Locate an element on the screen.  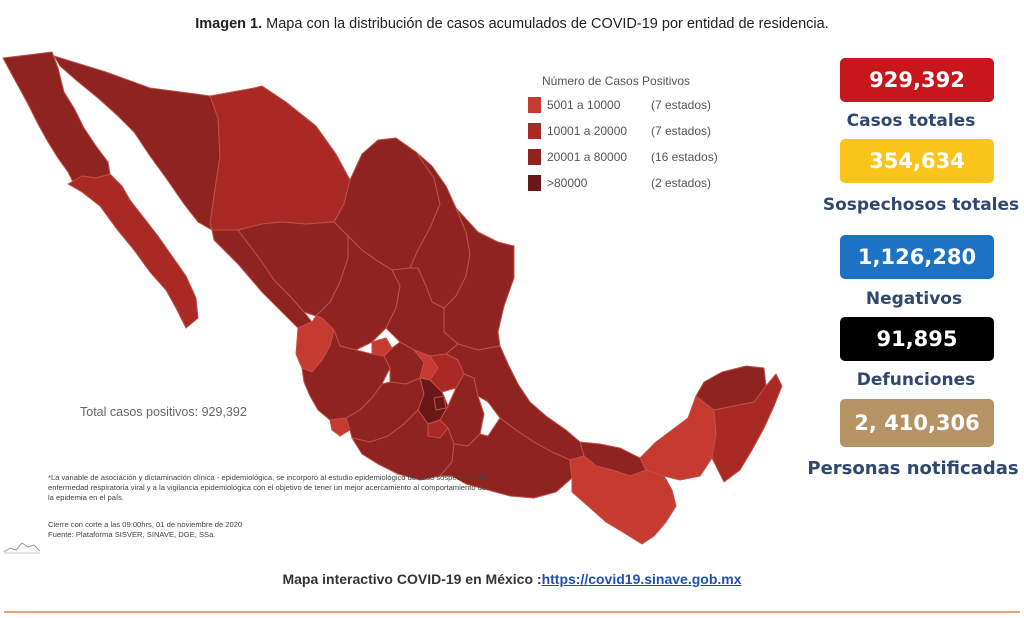
cases-total-value-box: 929,392 is located at coordinates (917, 80).